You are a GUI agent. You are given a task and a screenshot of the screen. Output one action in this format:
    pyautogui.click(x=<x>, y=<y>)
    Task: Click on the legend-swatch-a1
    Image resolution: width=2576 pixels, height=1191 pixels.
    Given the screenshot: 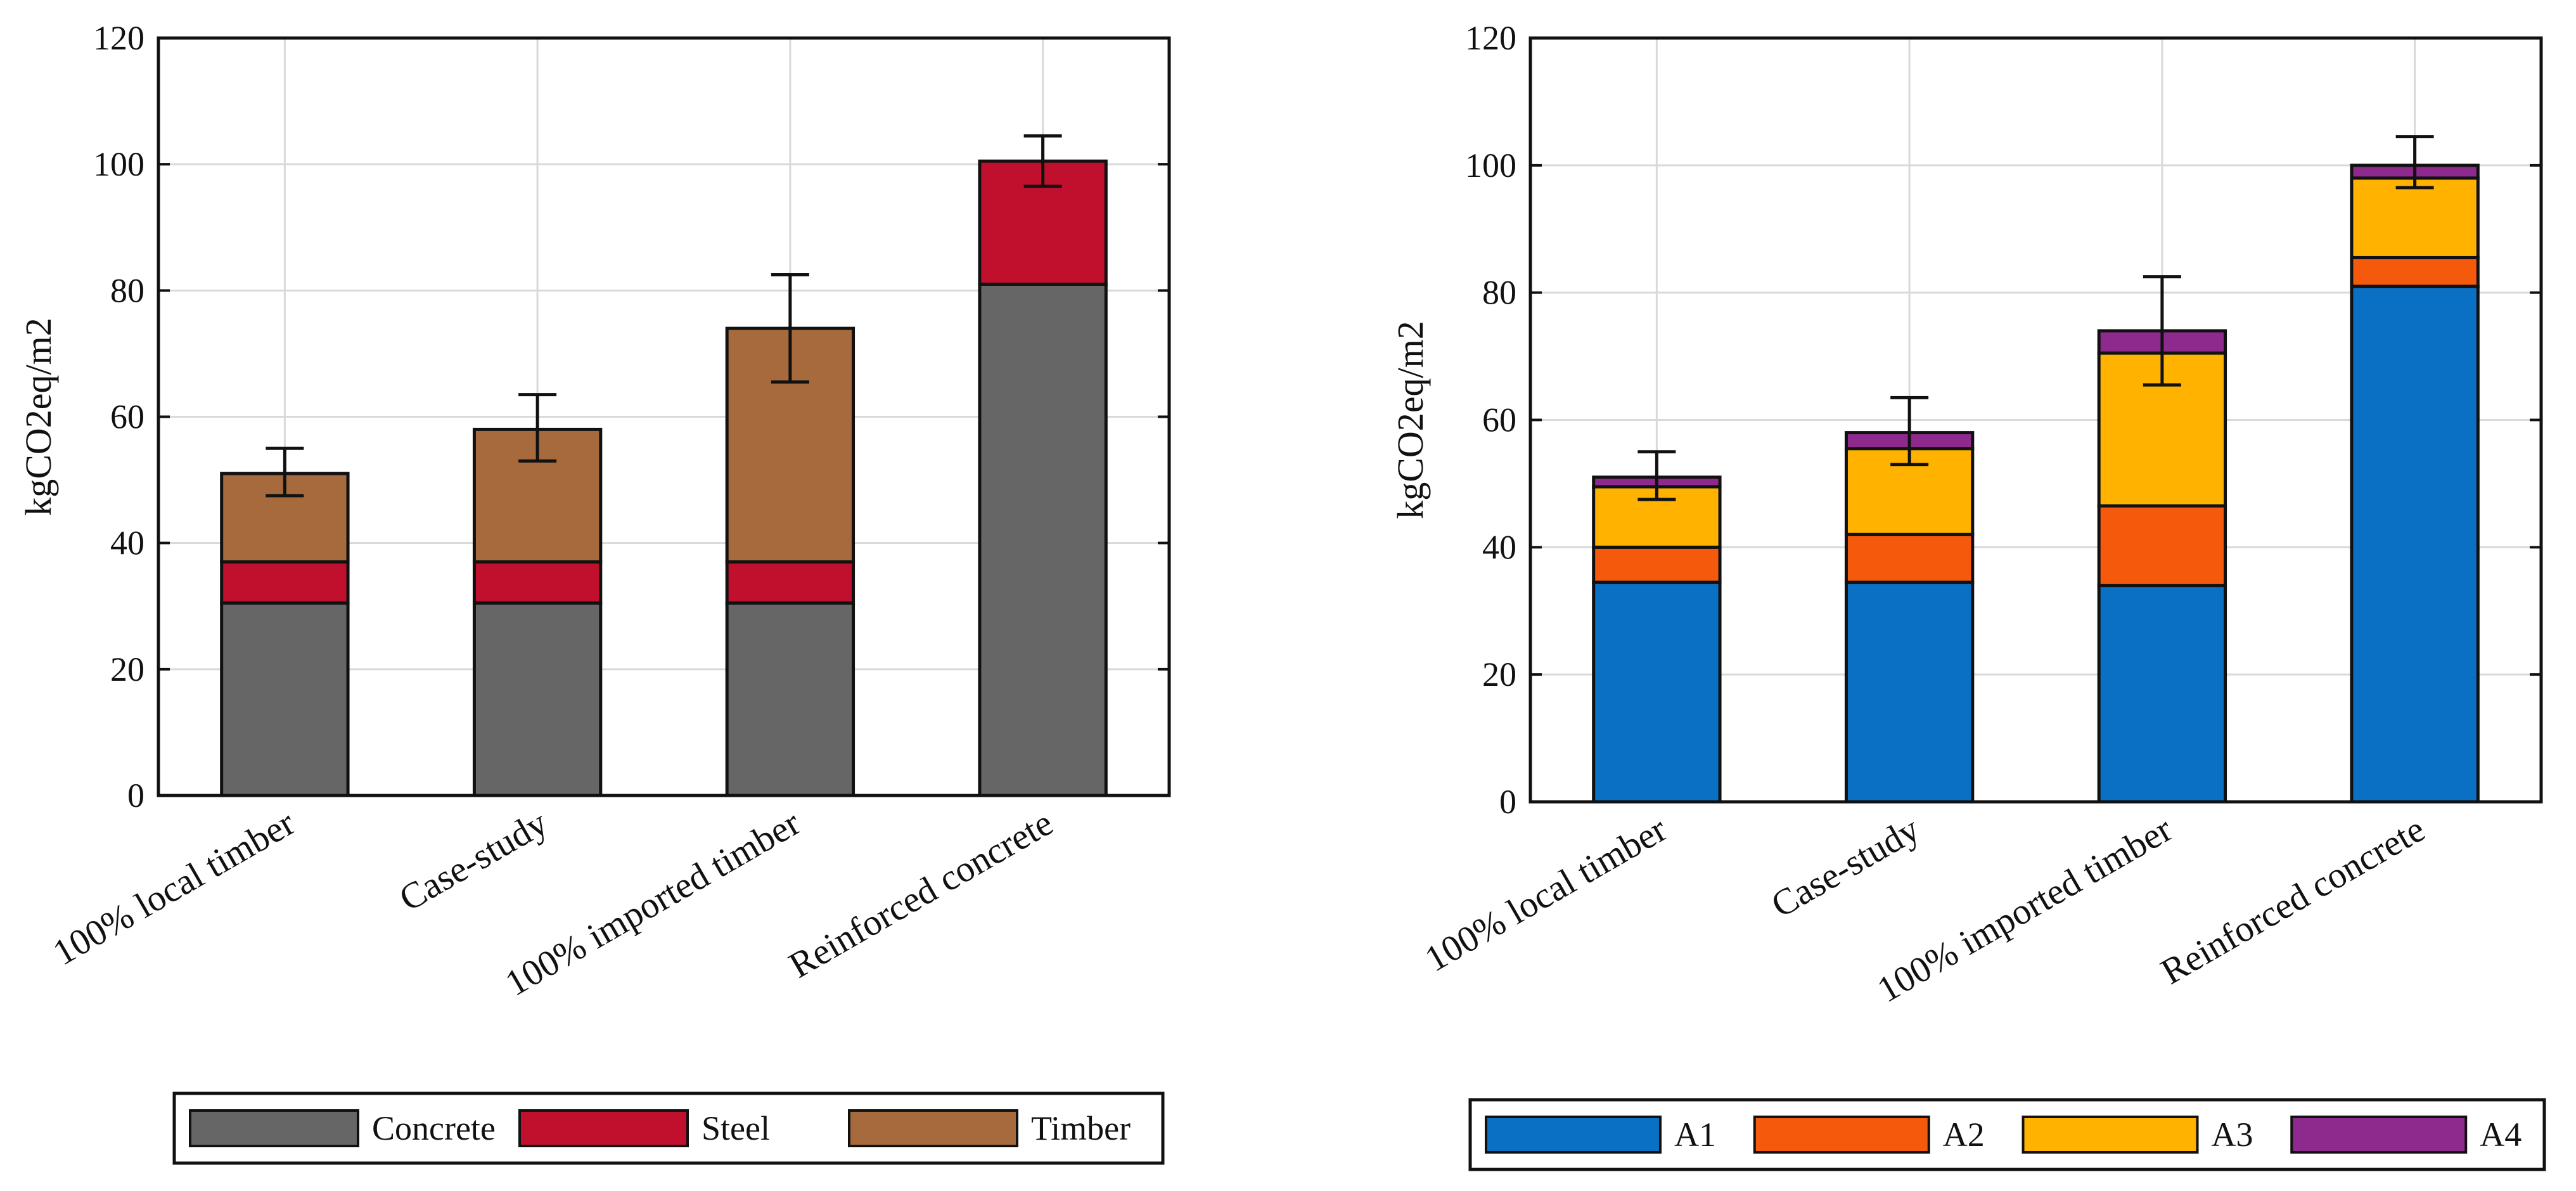 What is the action you would take?
    pyautogui.click(x=1573, y=1135)
    